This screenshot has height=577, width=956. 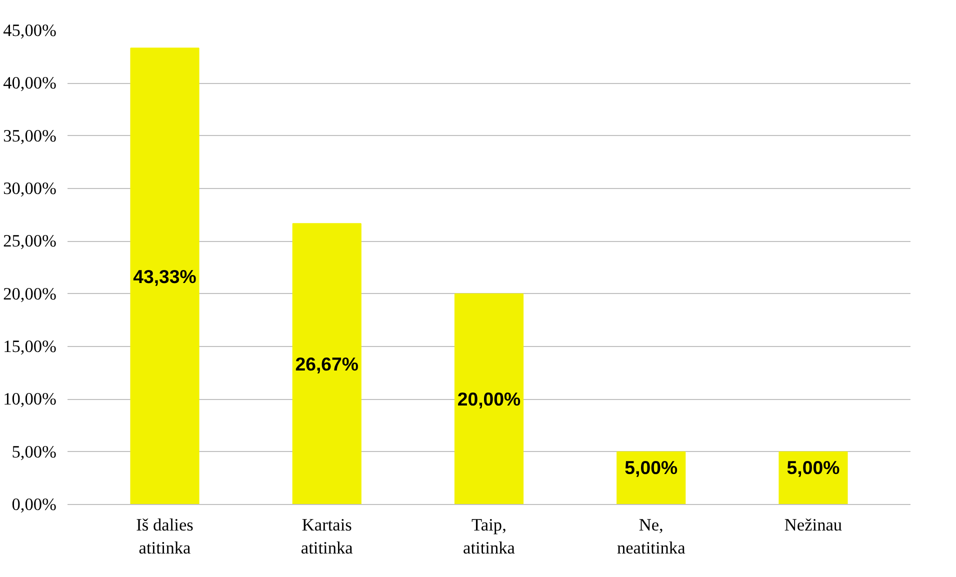 I want to click on x-tick-label: Kartais atitinka, so click(x=327, y=537).